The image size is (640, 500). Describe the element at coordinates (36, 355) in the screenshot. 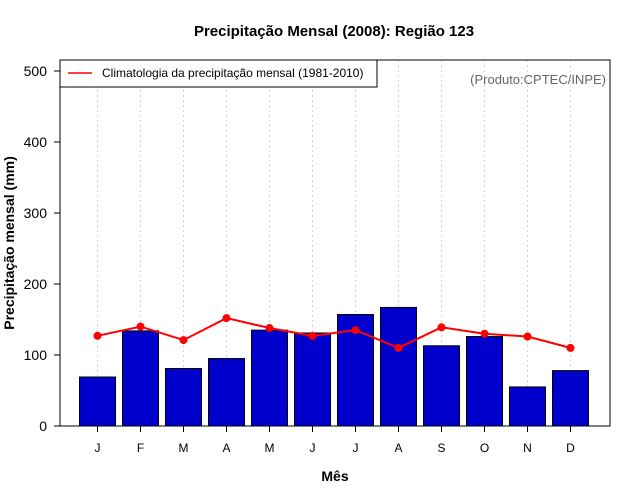

I see `y-tick-label: 100` at that location.